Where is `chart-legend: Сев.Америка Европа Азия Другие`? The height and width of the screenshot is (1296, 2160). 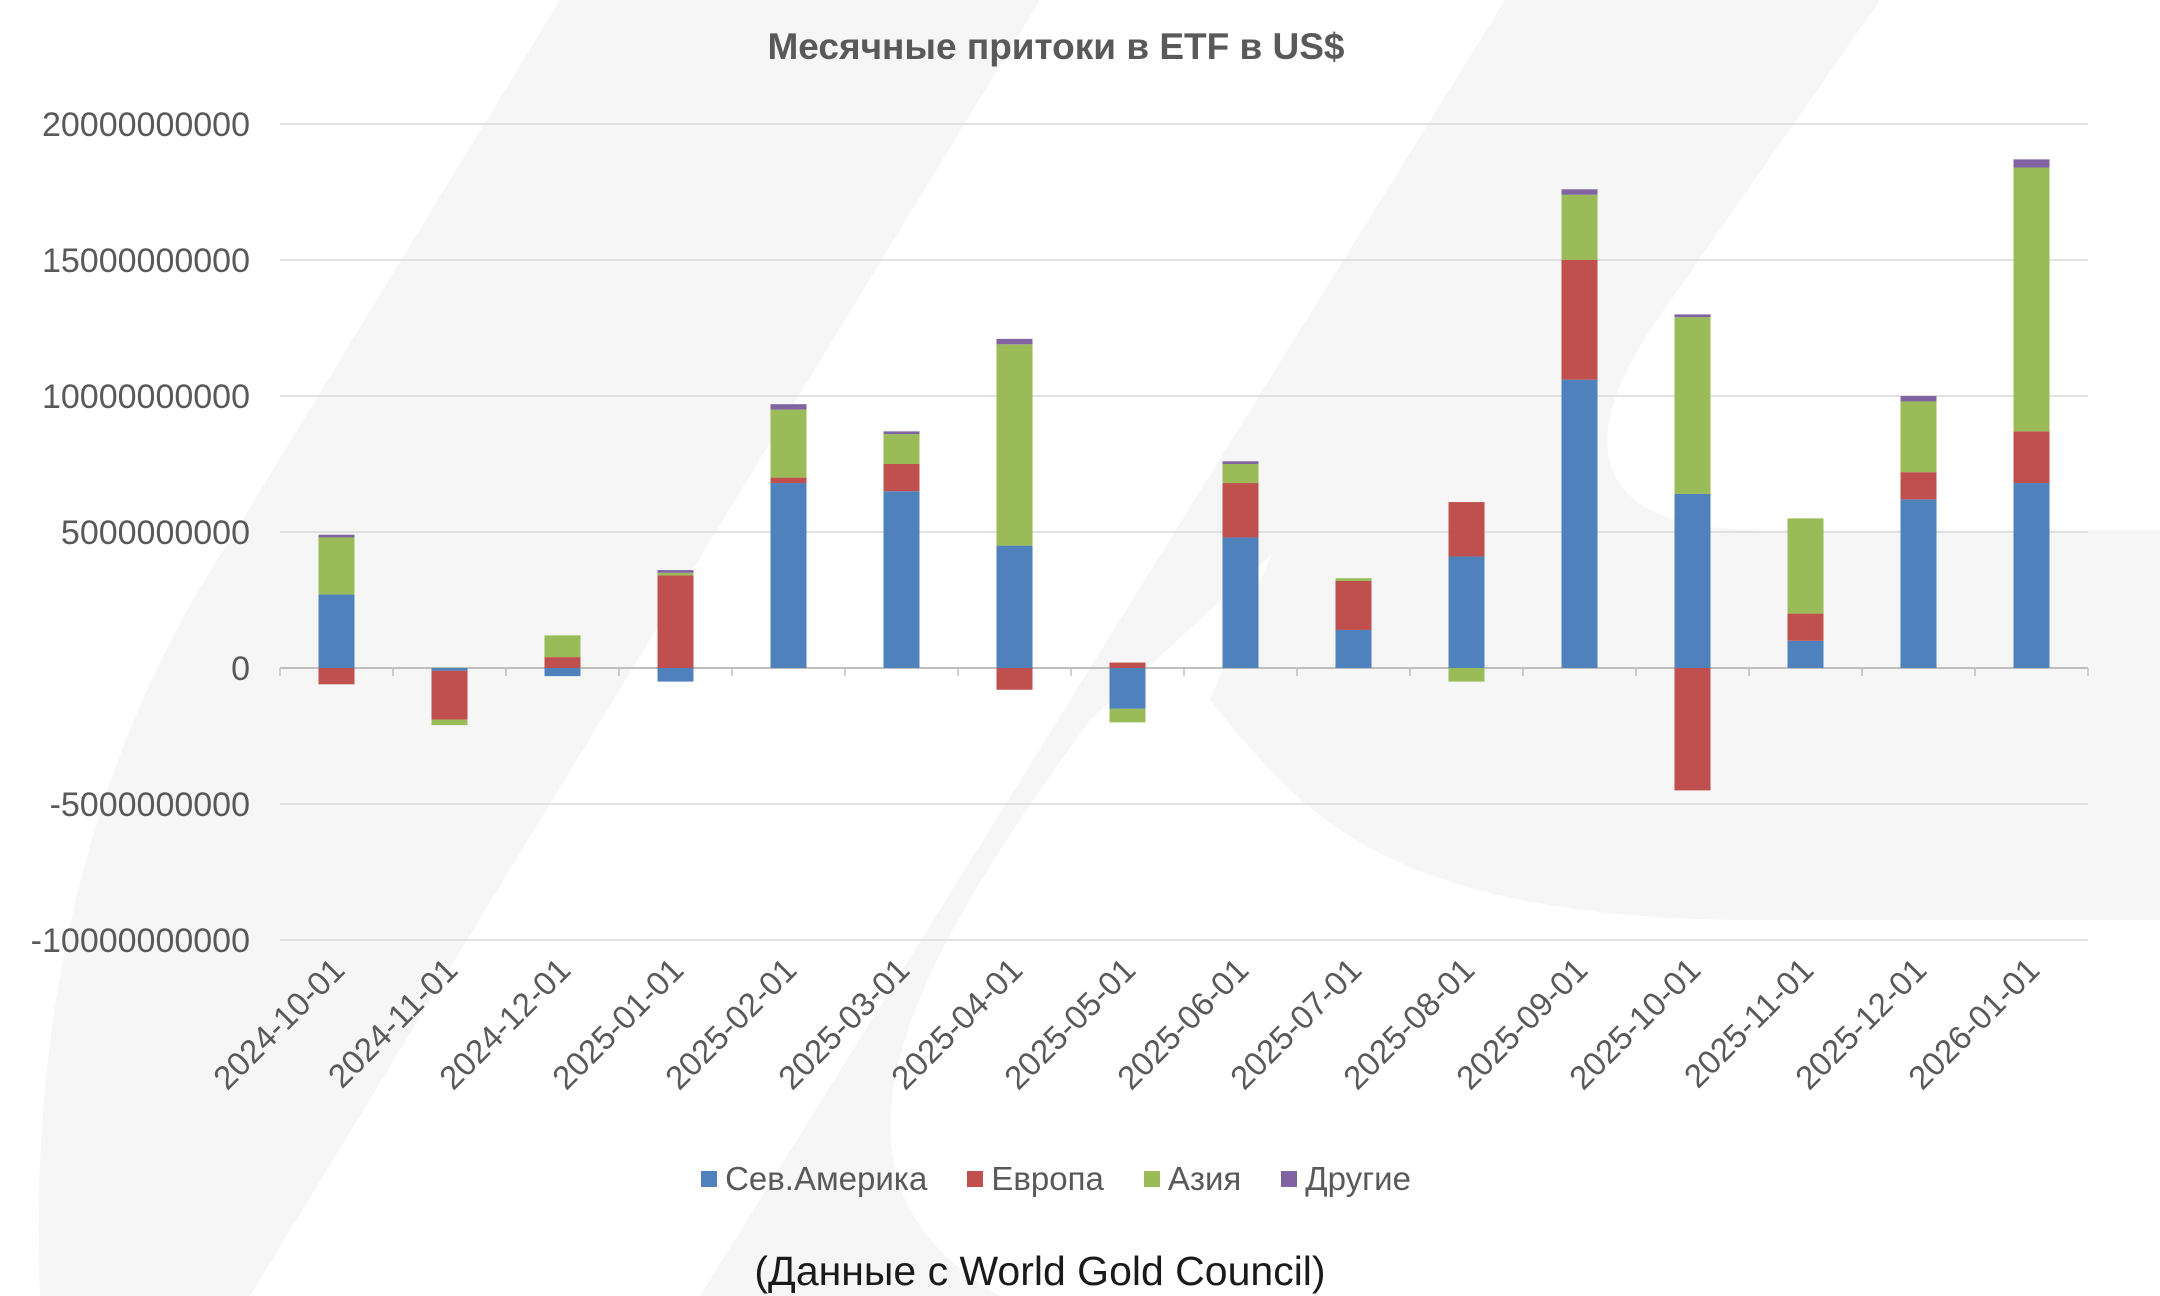 chart-legend: Сев.Америка Европа Азия Другие is located at coordinates (1056, 1179).